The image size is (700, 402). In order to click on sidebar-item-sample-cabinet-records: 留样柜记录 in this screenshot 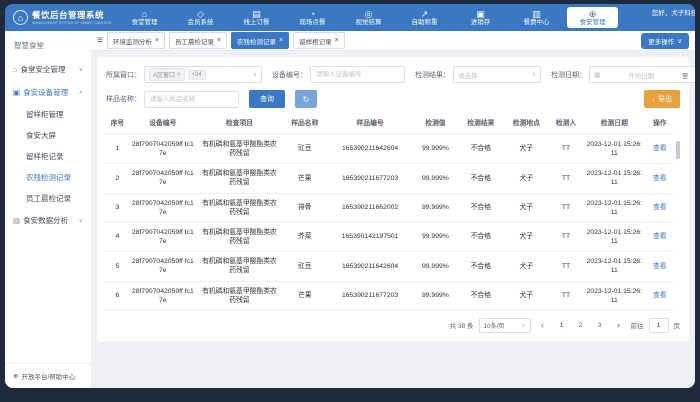, I will do `click(45, 156)`.